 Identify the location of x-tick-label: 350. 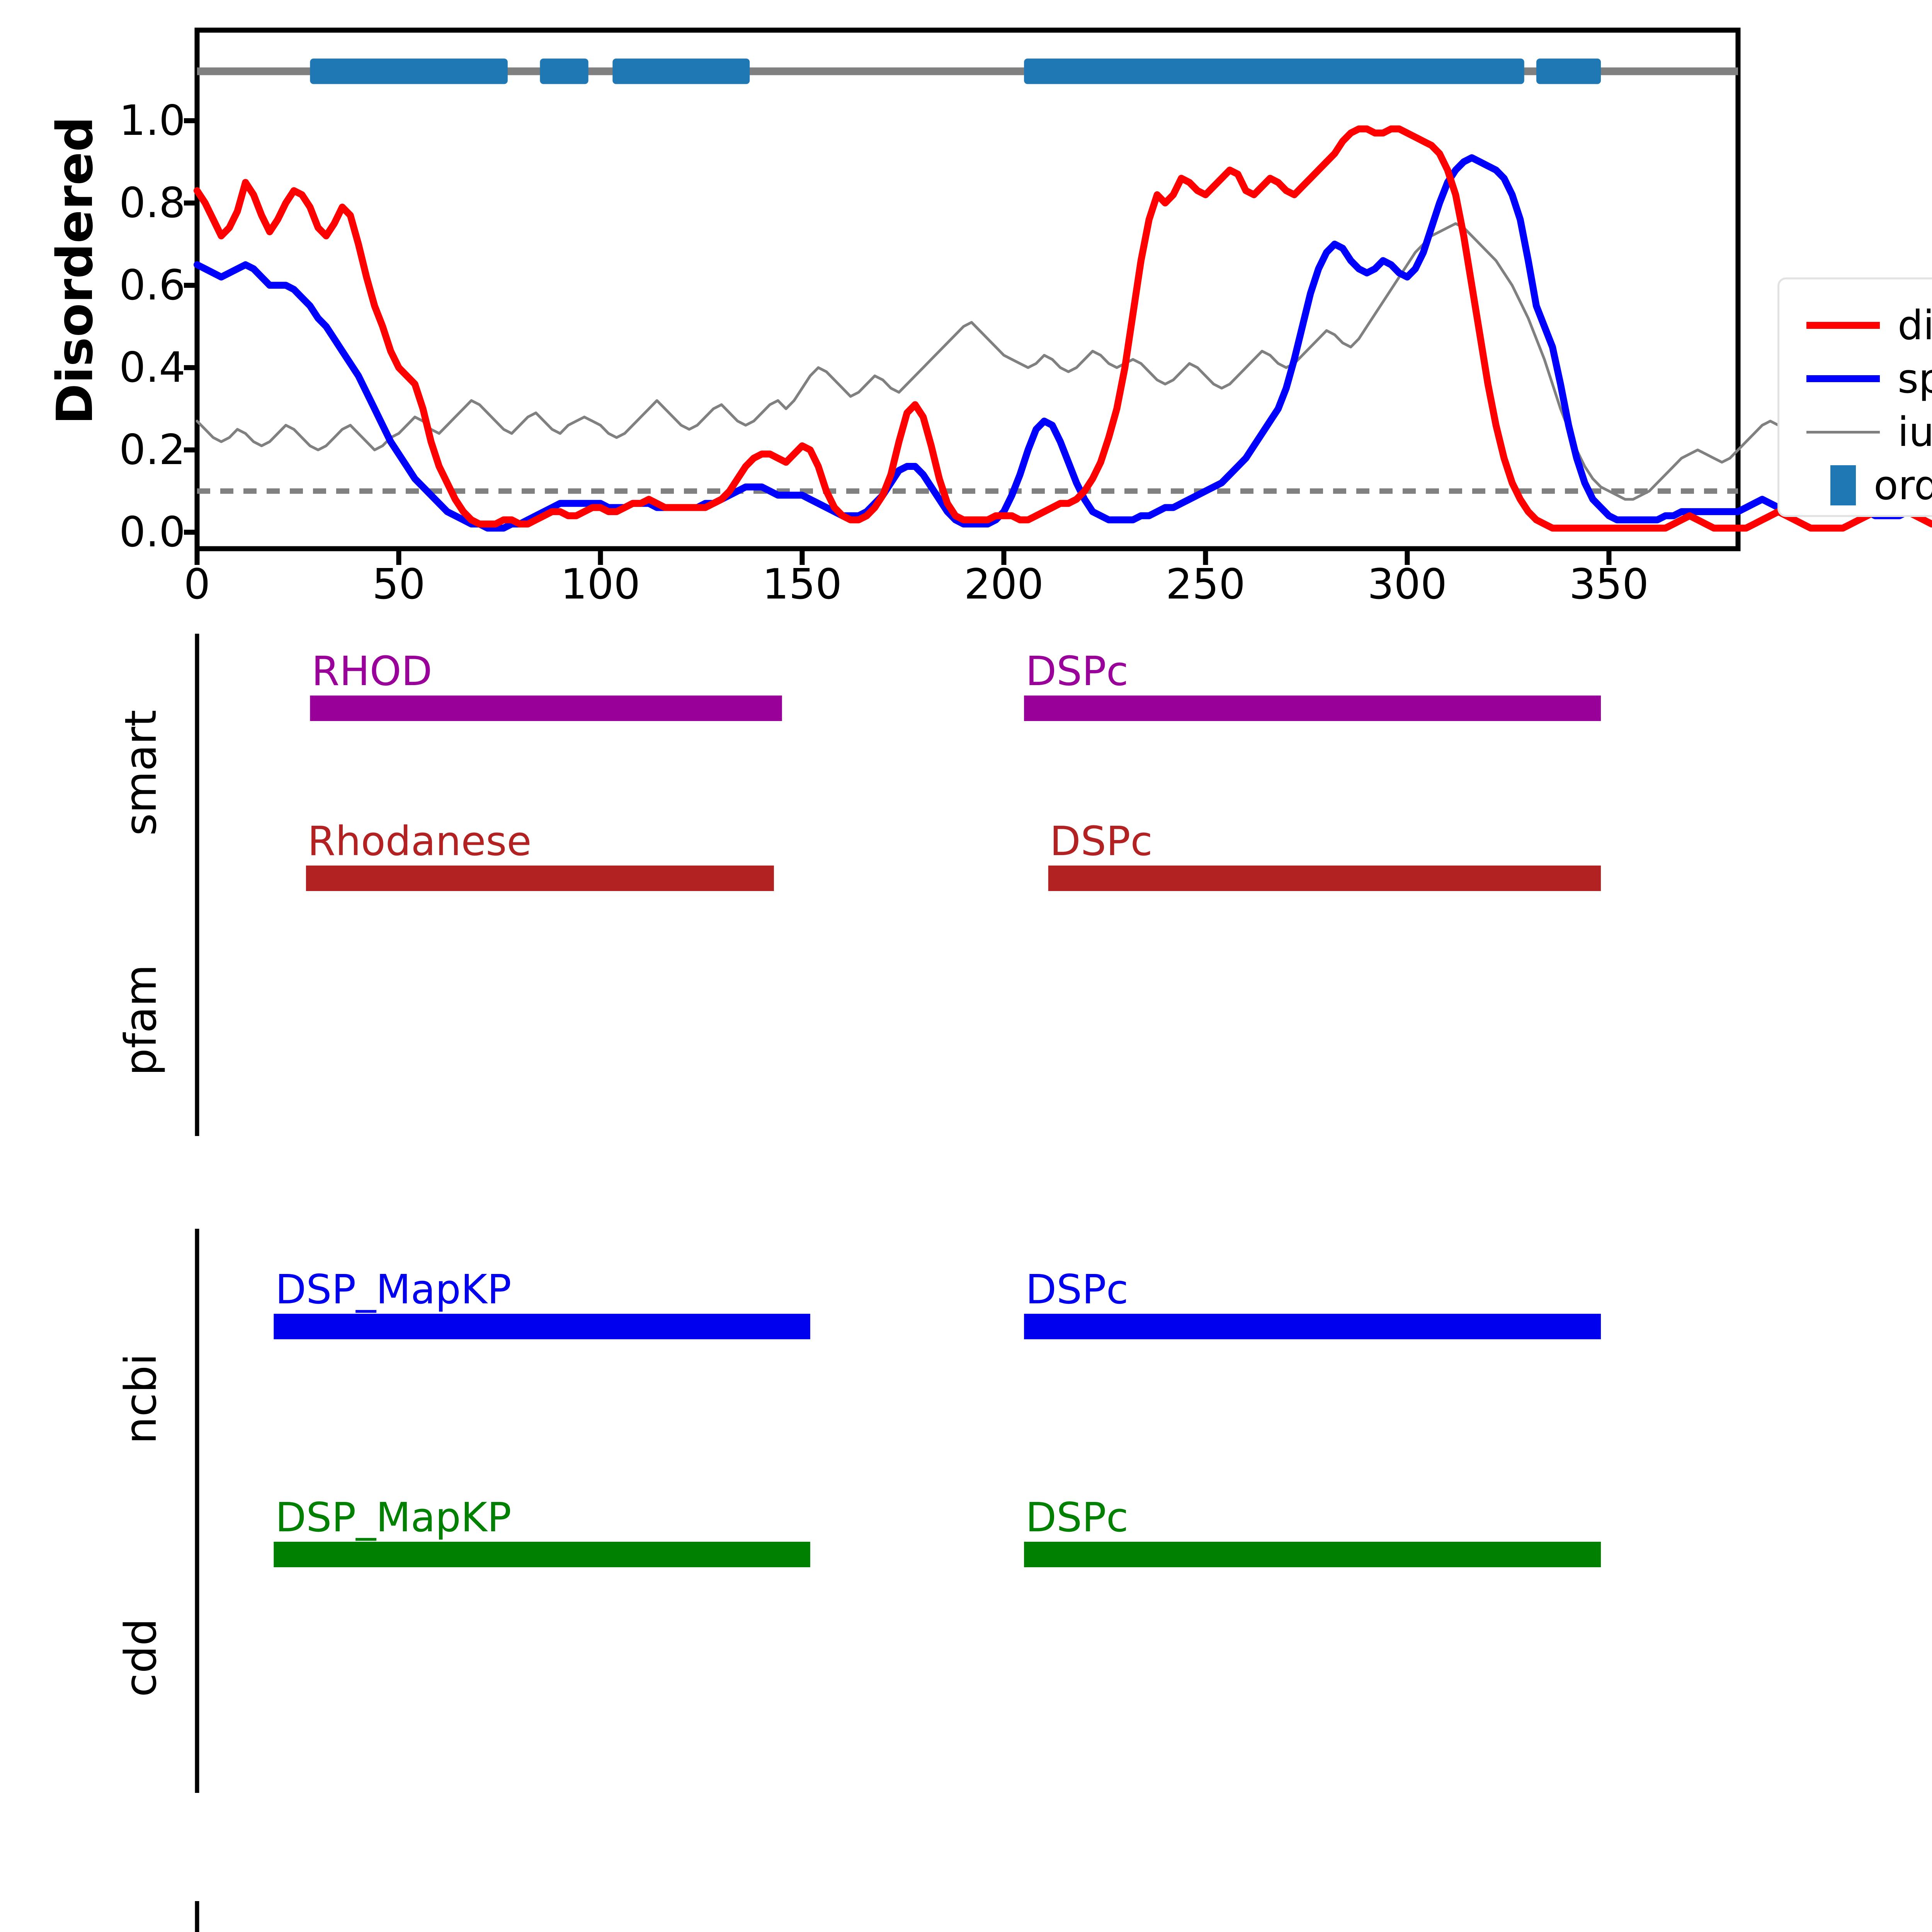
(1609, 585).